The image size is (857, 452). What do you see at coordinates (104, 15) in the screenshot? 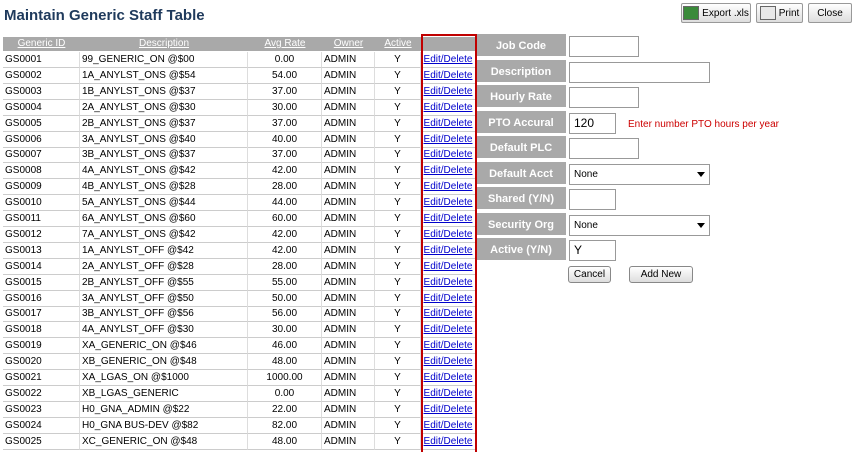
I see `page-title: Maintain Generic Staff Table` at bounding box center [104, 15].